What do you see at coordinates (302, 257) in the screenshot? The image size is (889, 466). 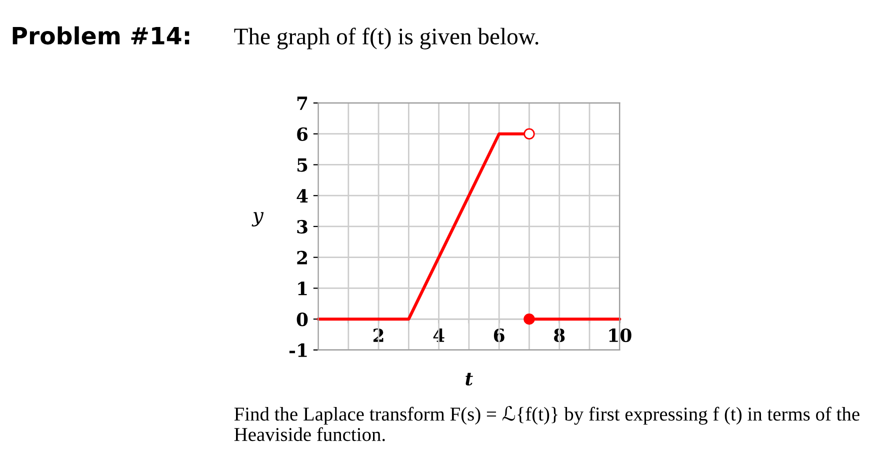 I see `y-tick-label: 2` at bounding box center [302, 257].